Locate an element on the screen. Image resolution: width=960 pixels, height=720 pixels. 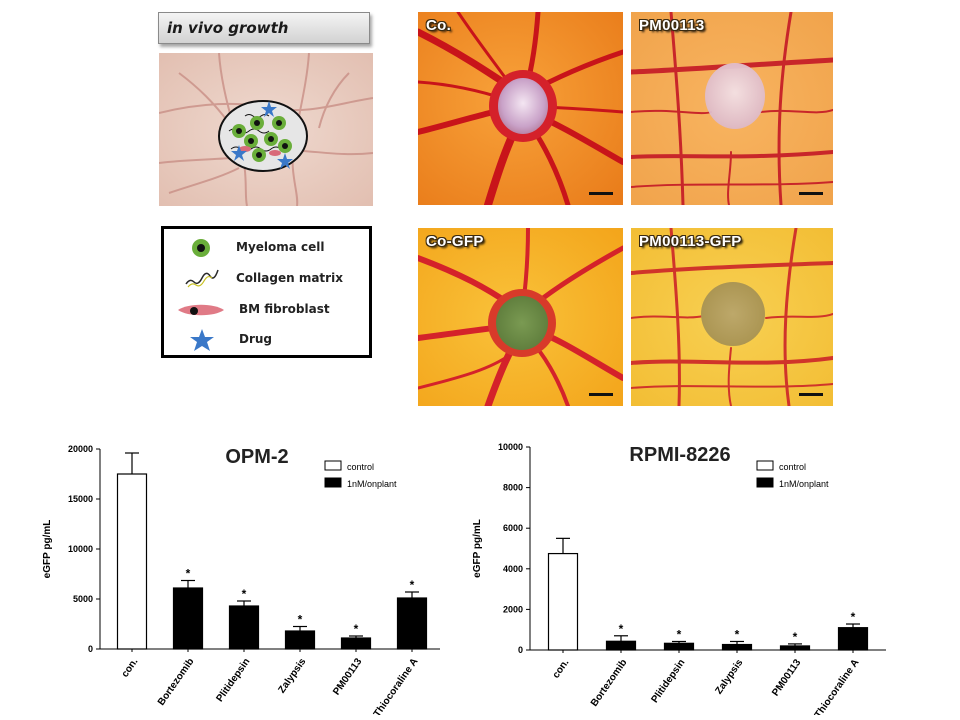
y-tick-label: 5000 is located at coordinates (83, 599).